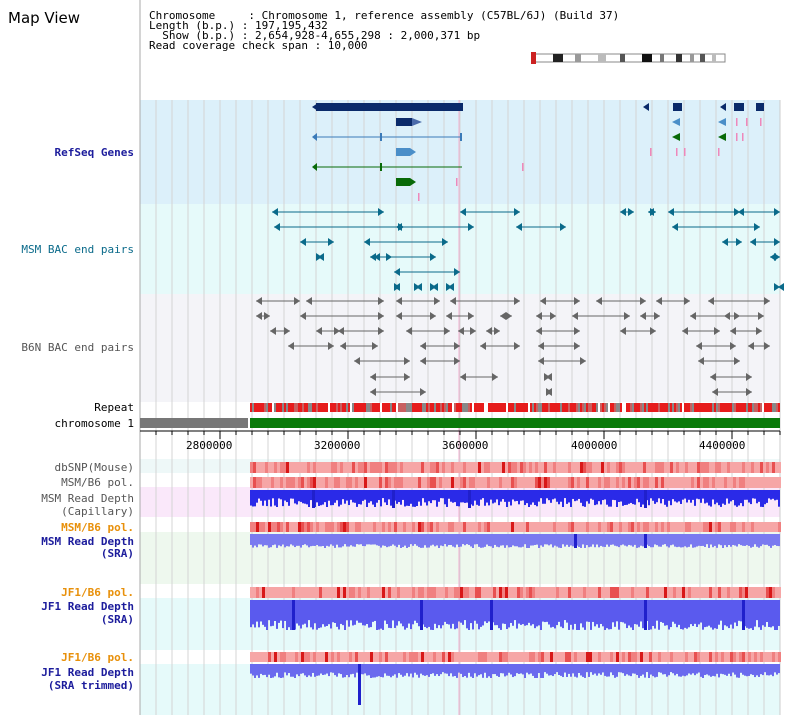 This screenshot has height=715, width=800. Describe the element at coordinates (87, 541) in the screenshot. I see `msm-sra-depth-label: MSM Read Depth` at that location.